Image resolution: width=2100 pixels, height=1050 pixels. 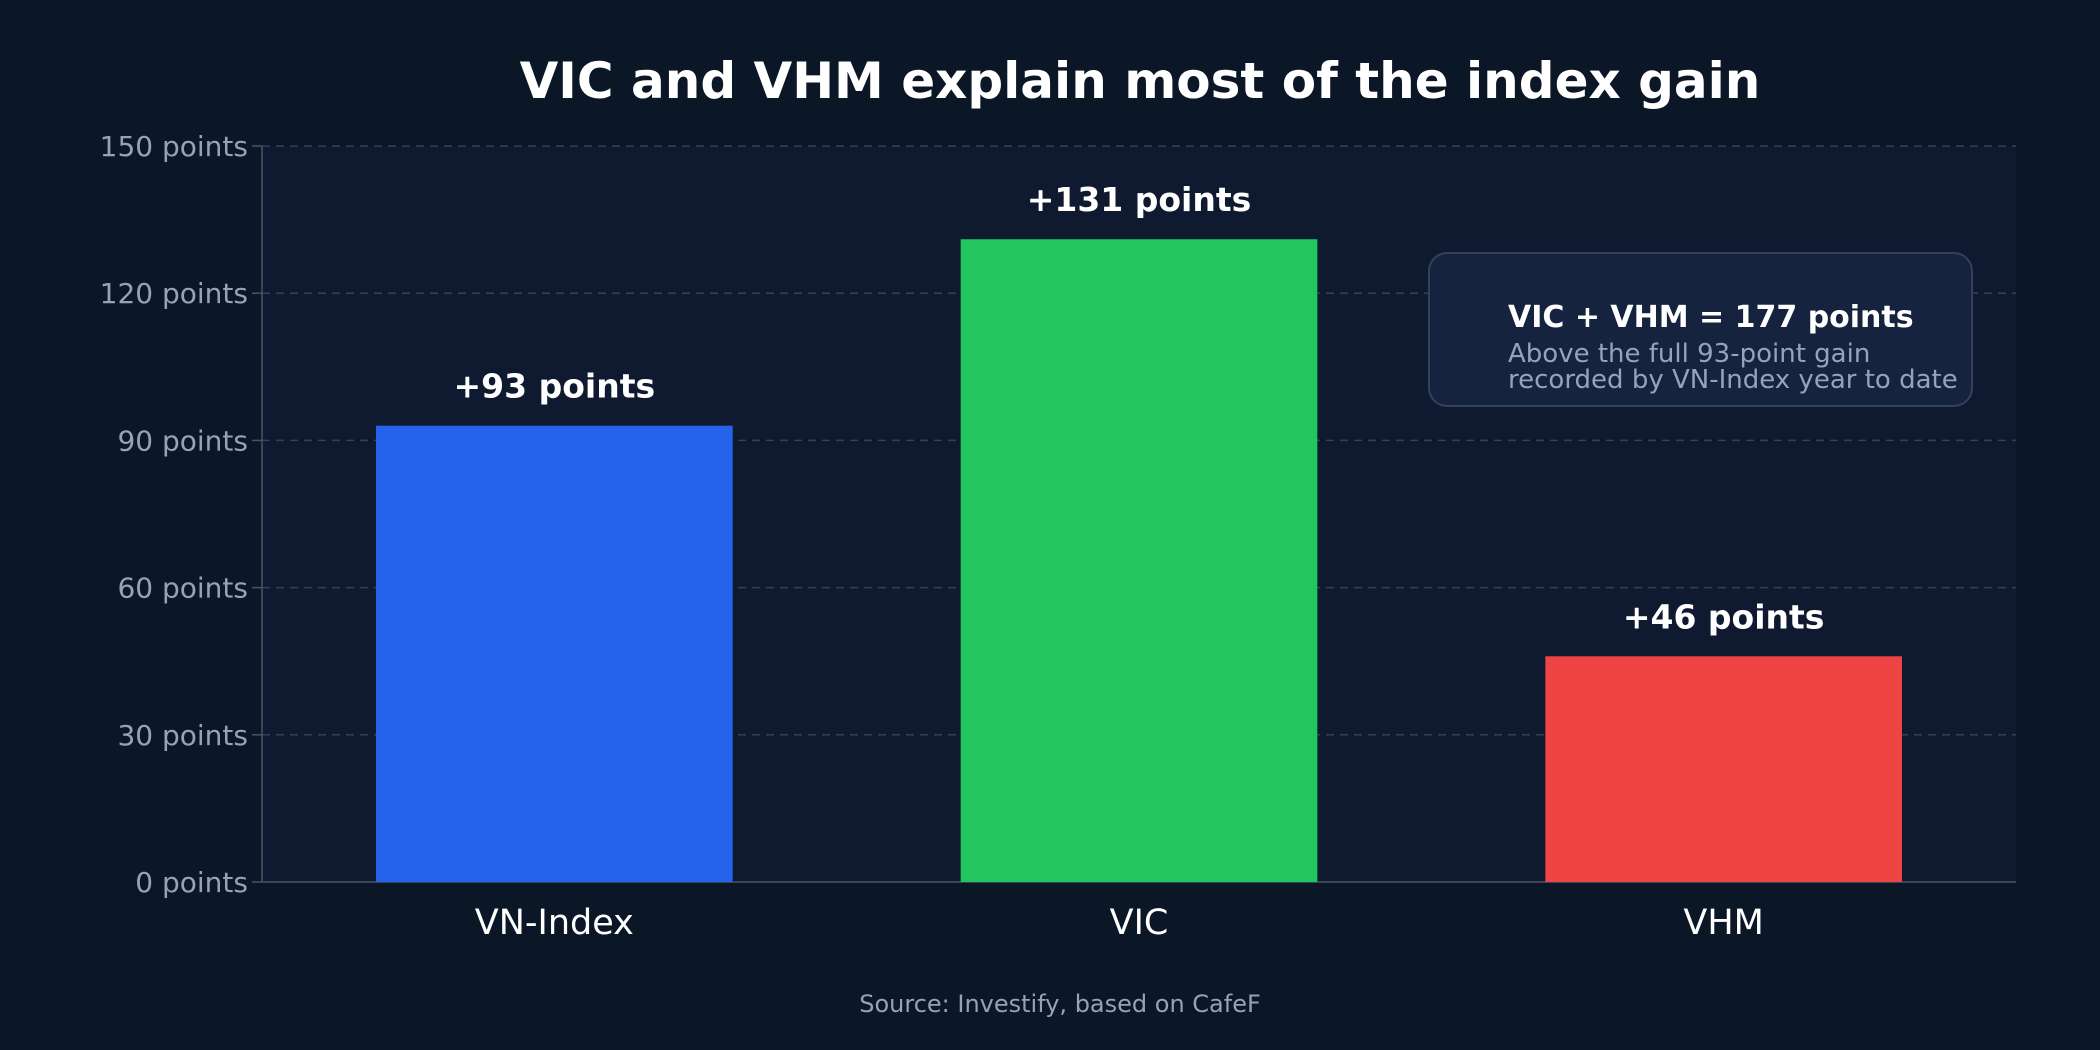 I want to click on source-note: Source: Investify, based on CafeF, so click(x=1060, y=1004).